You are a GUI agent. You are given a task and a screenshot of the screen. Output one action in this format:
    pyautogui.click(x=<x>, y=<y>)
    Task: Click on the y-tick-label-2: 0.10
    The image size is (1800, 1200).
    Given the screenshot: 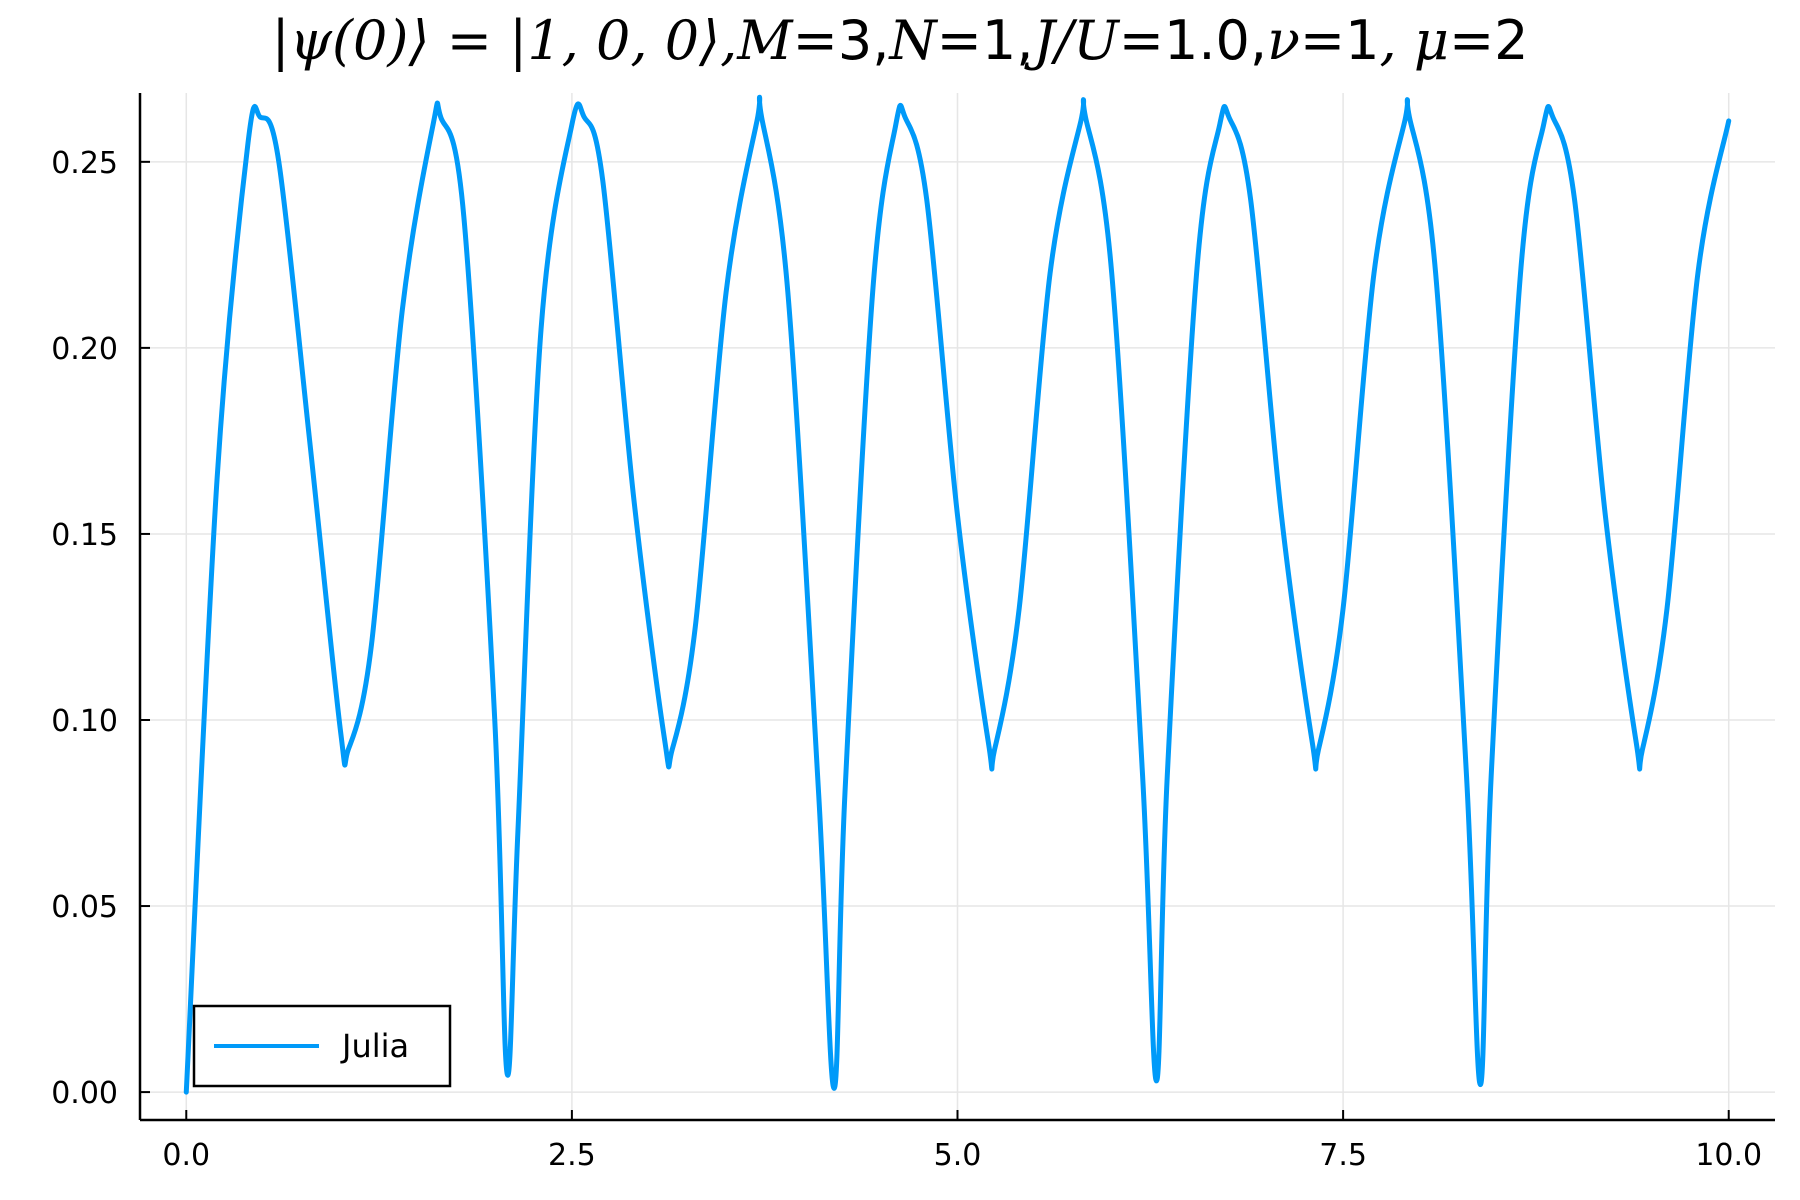 What is the action you would take?
    pyautogui.click(x=84, y=721)
    